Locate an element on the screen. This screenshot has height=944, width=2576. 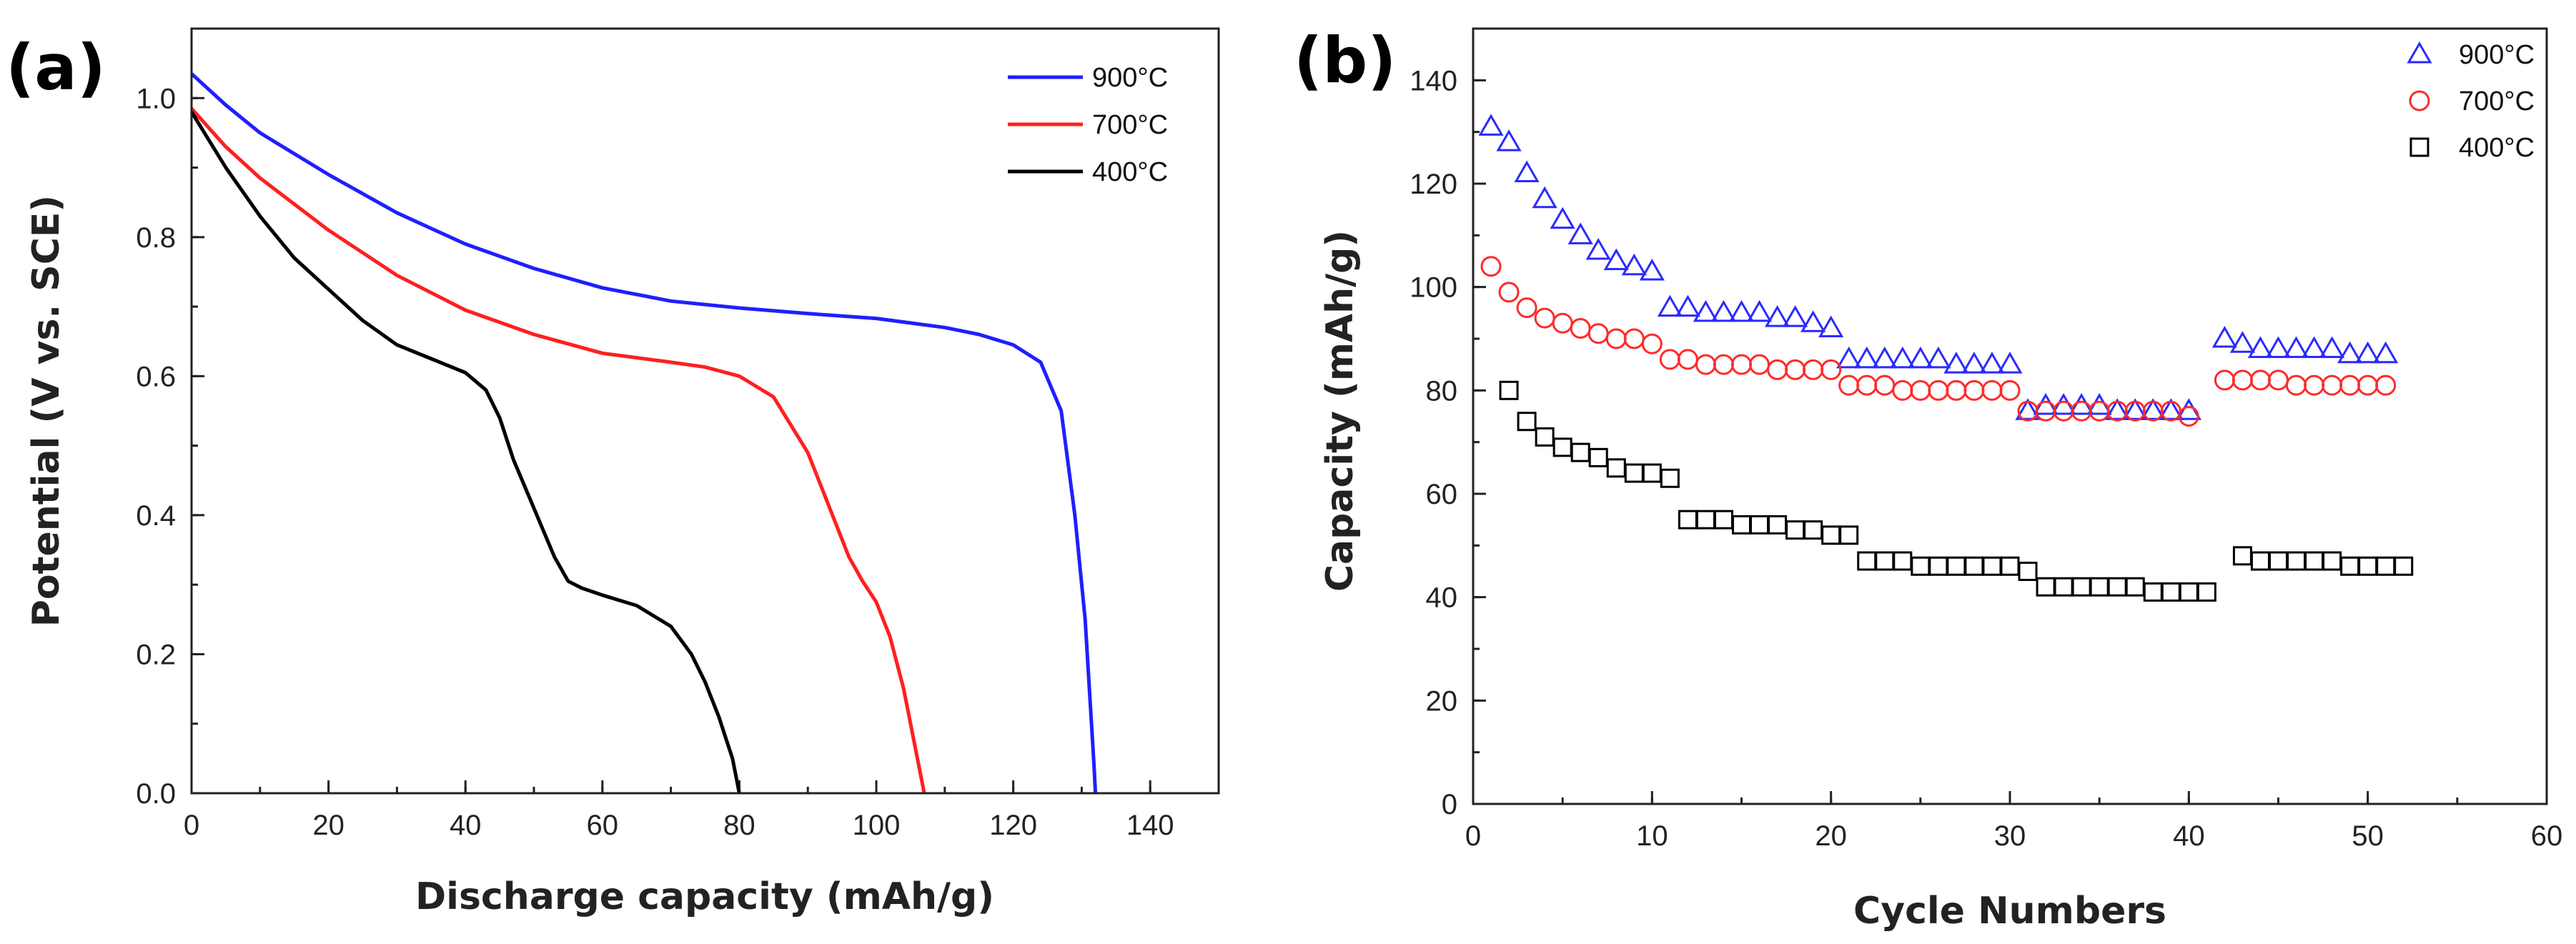
y-tick-label: 20 is located at coordinates (1442, 701).